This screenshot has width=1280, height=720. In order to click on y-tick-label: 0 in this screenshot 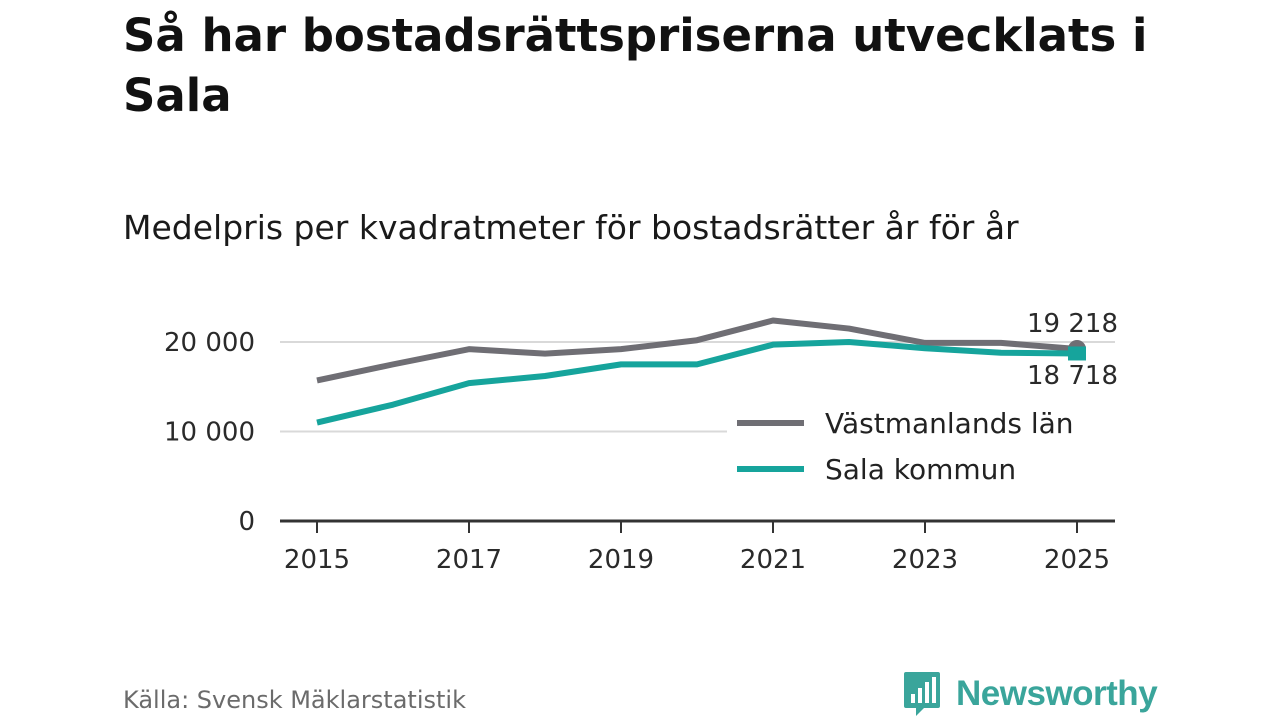, I will do `click(246, 522)`.